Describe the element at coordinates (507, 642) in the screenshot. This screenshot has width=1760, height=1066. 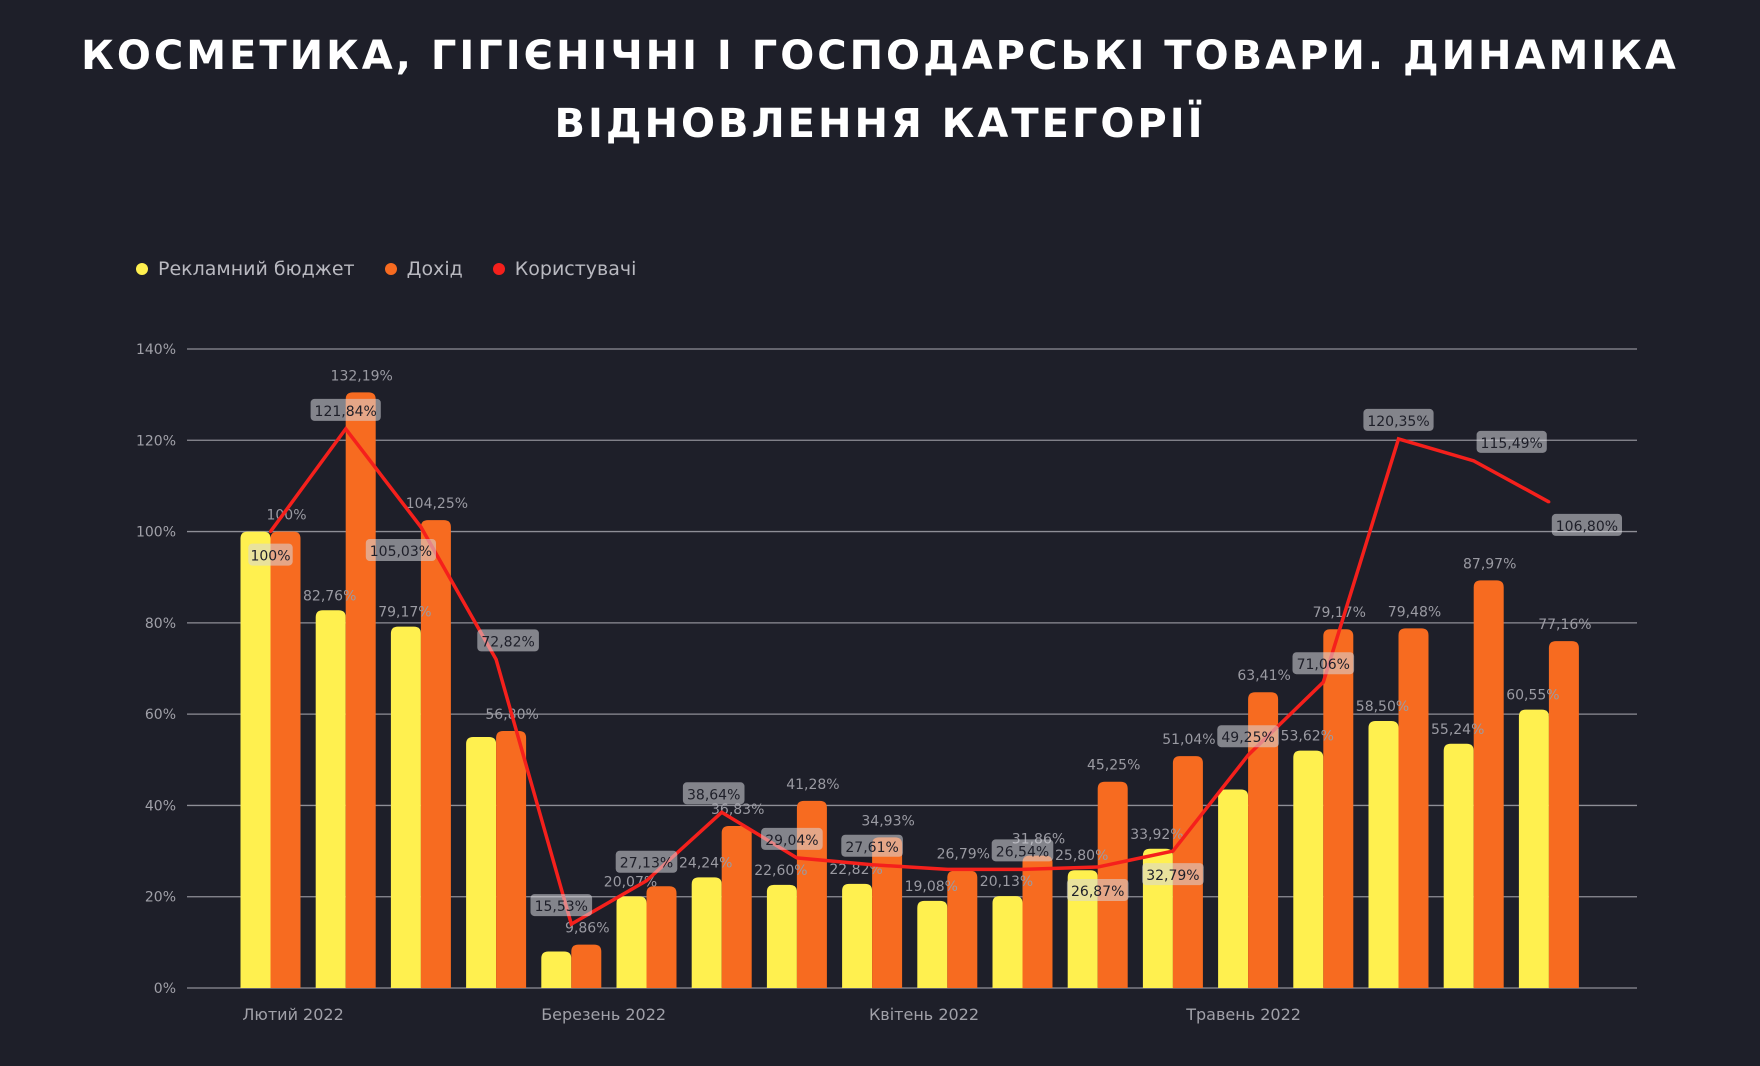
I see `data-label-users: 72,82%` at that location.